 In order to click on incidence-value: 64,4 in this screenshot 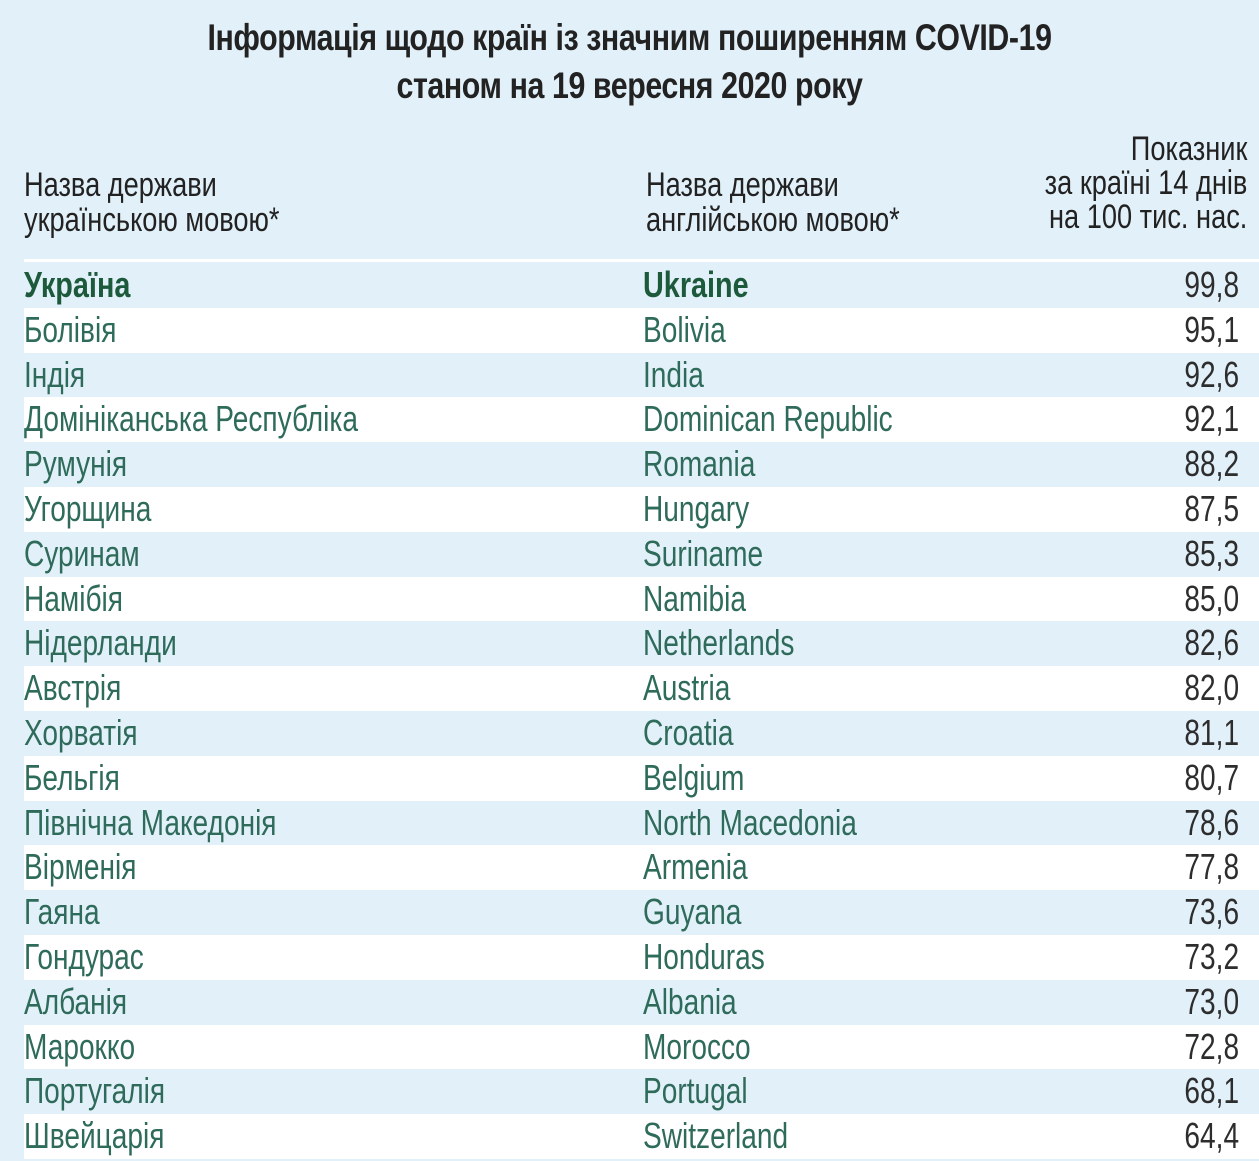, I will do `click(1211, 1136)`.